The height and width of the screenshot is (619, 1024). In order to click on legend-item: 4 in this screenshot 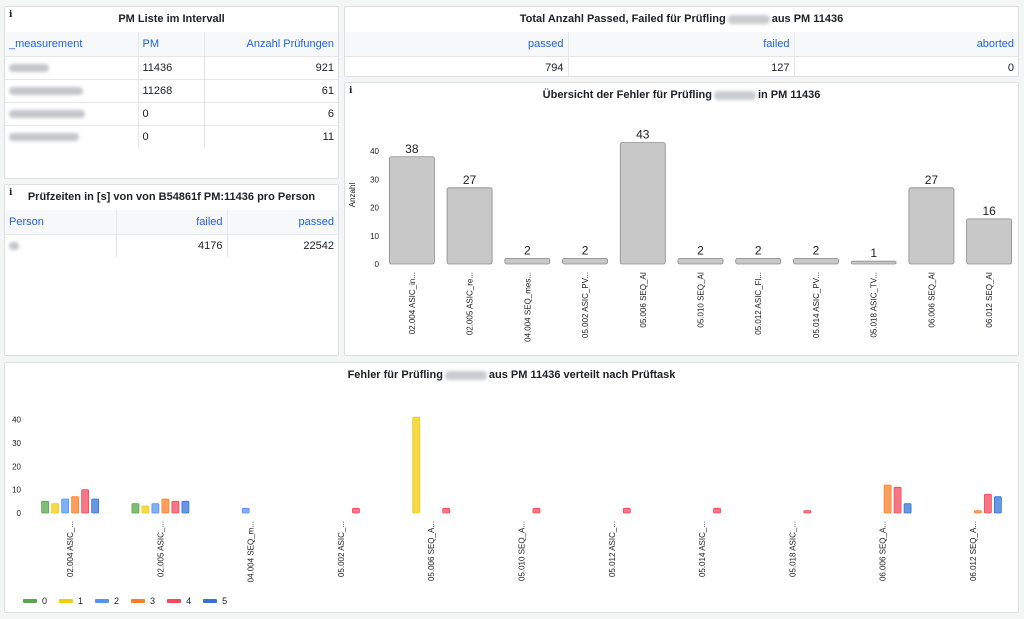, I will do `click(179, 601)`.